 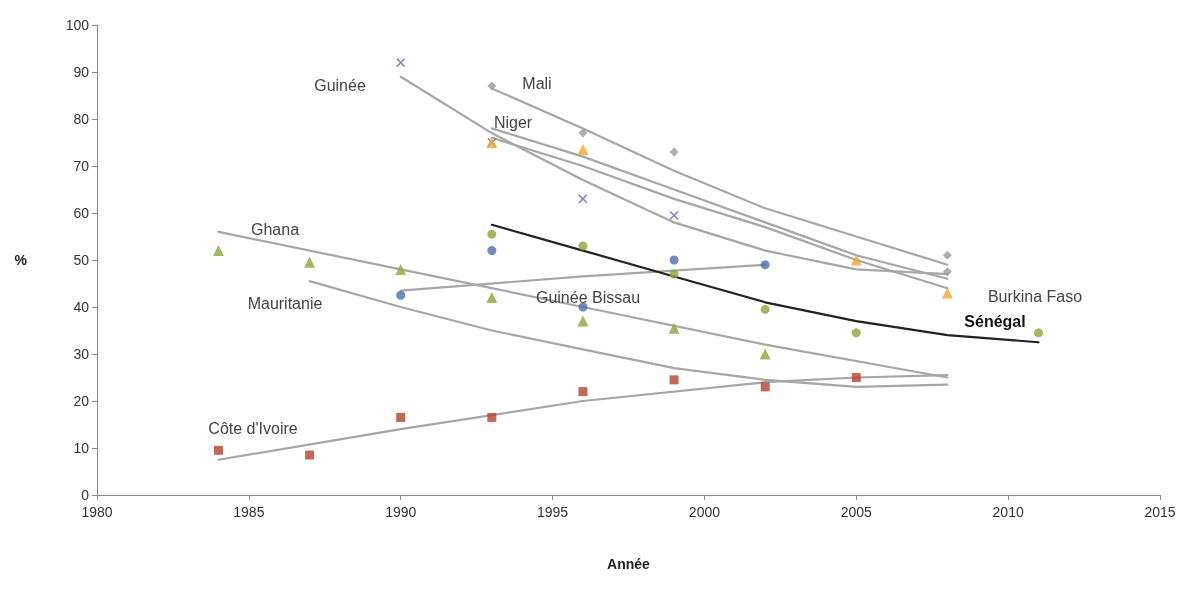 I want to click on annotation: Ghana, so click(x=275, y=229).